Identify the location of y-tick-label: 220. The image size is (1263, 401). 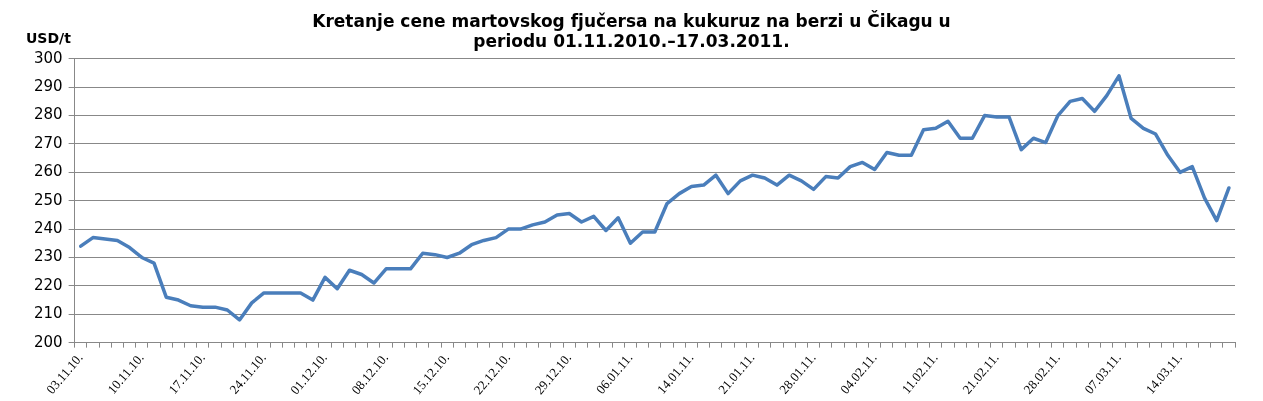
(48, 284).